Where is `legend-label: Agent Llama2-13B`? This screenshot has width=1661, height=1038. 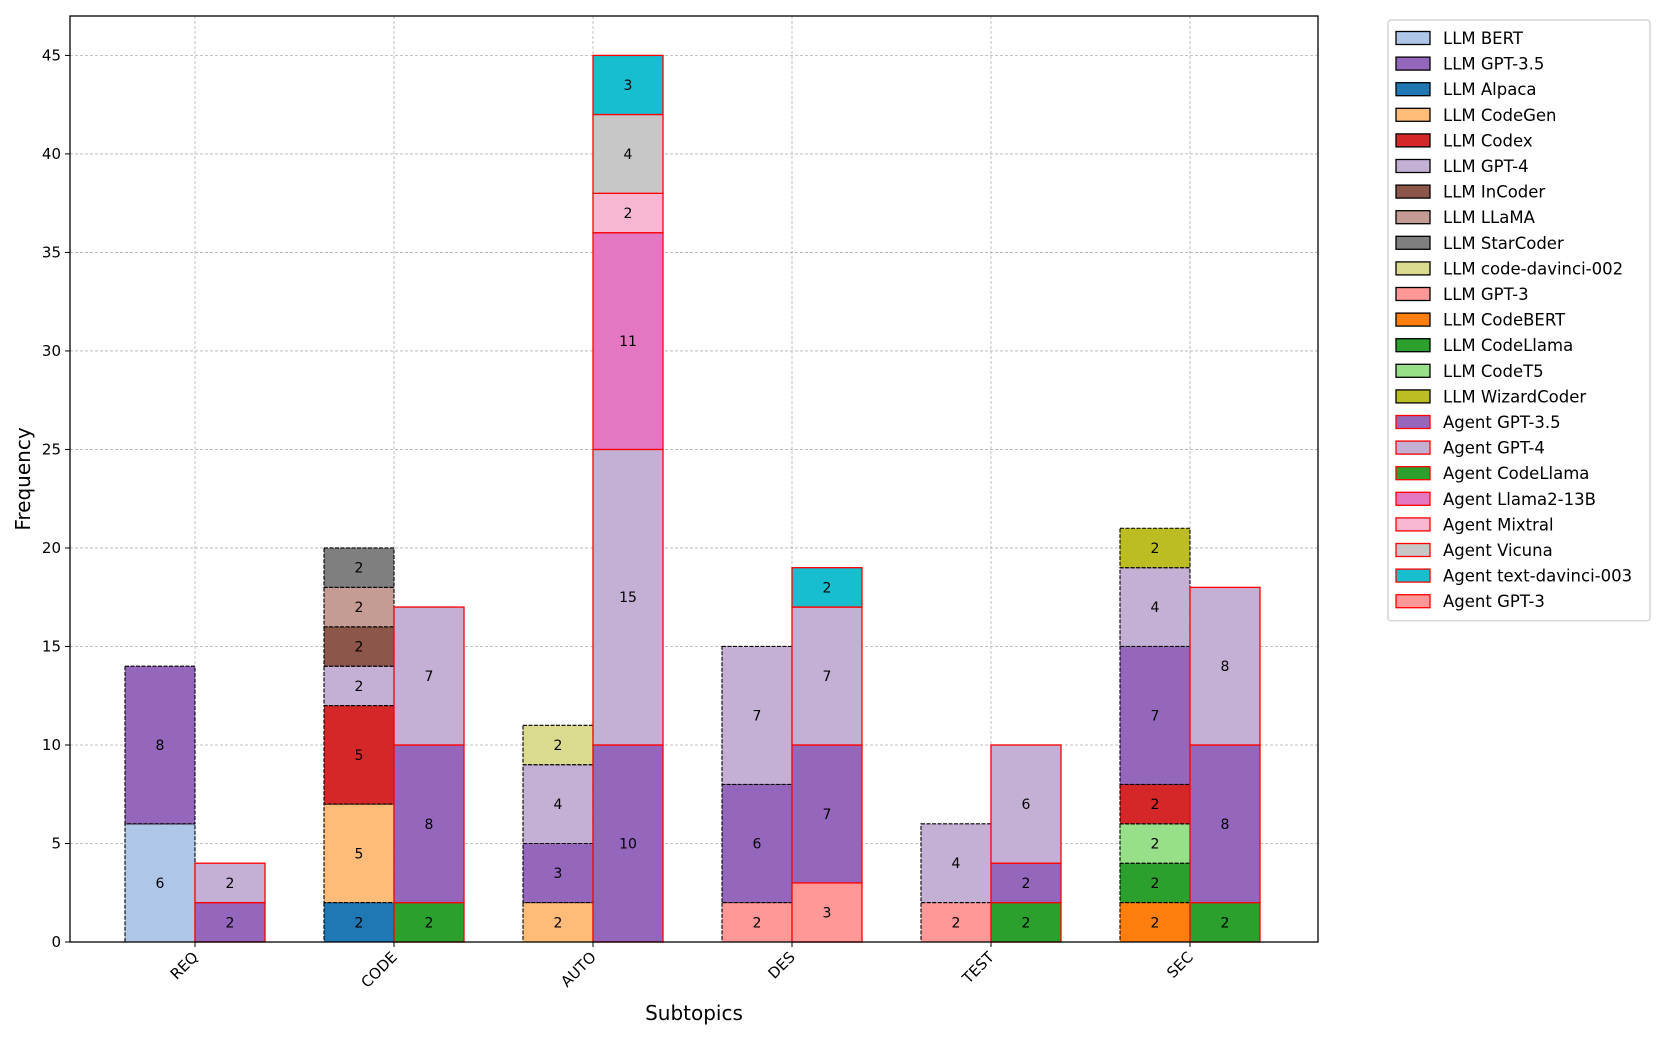
legend-label: Agent Llama2-13B is located at coordinates (1519, 499).